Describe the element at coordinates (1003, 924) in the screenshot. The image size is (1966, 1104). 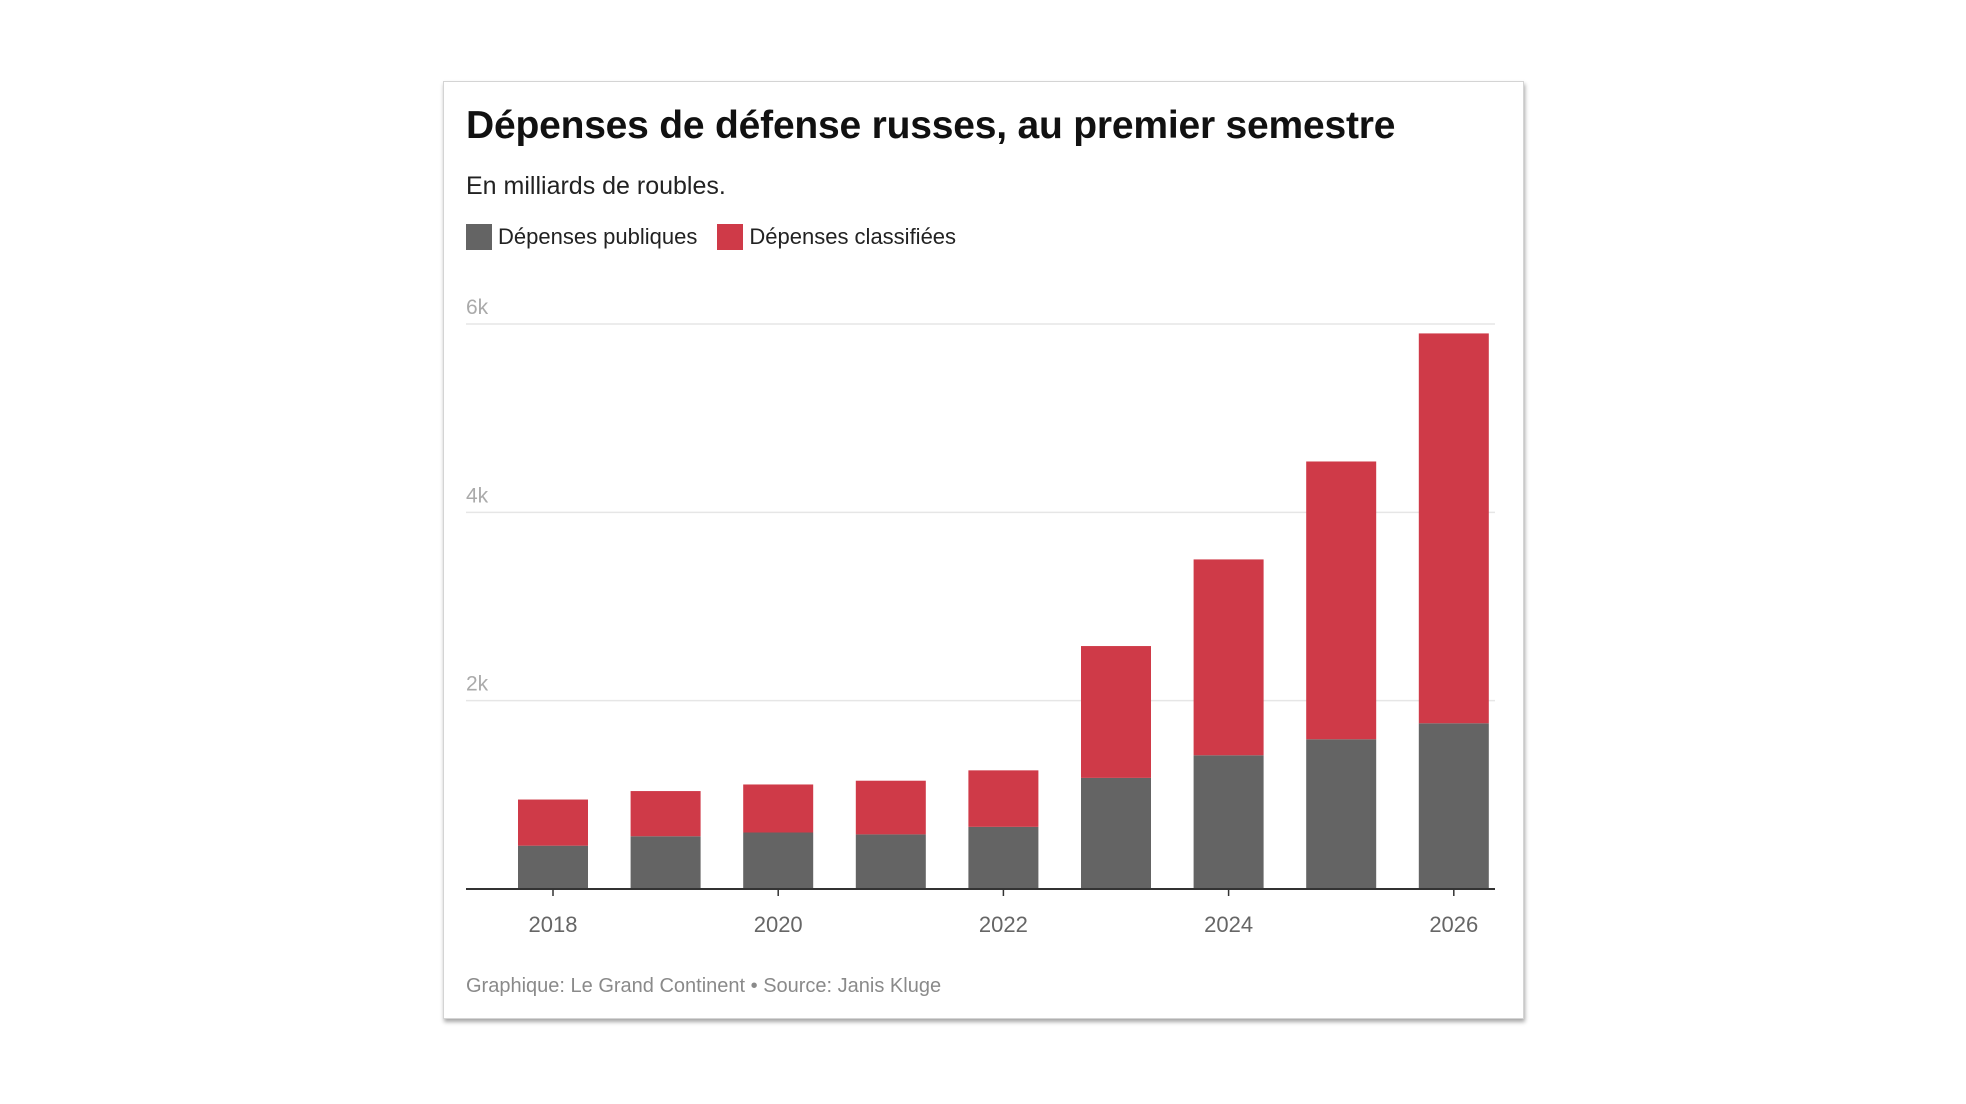
I see `x-tick-label-2022: 2022` at that location.